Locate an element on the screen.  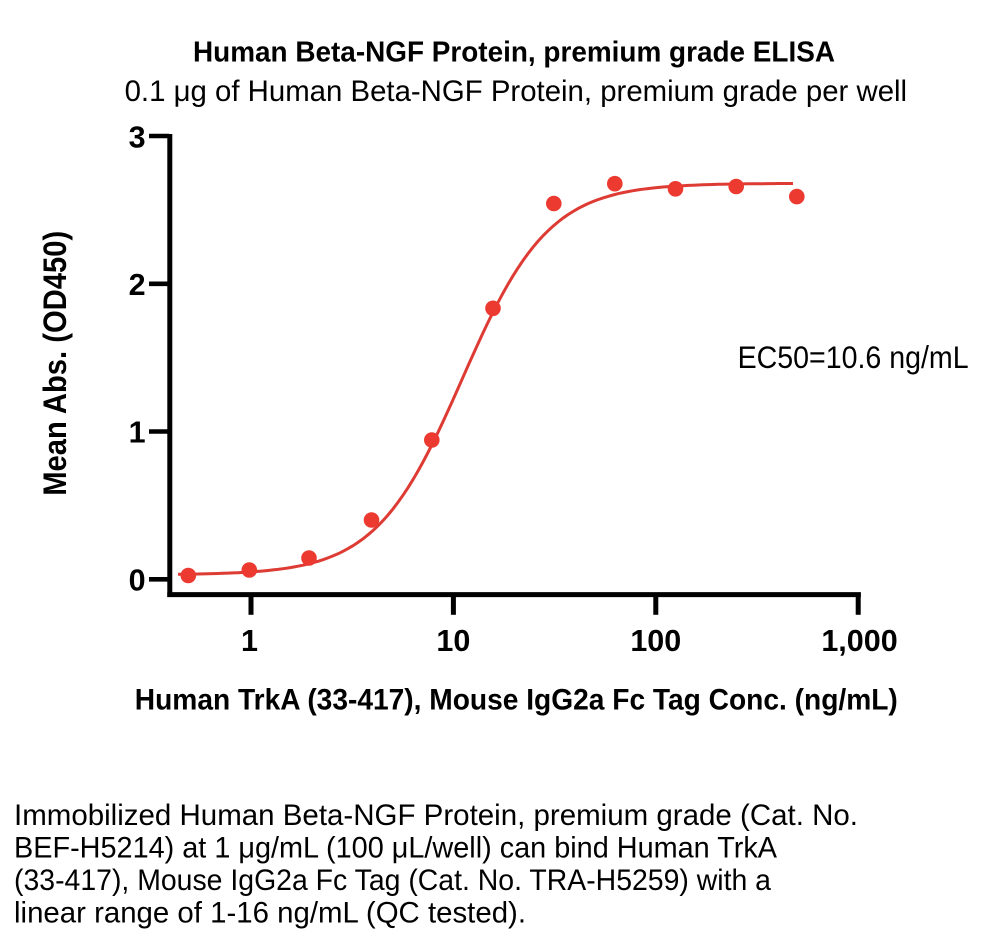
svg-text: 100 is located at coordinates (655, 641).